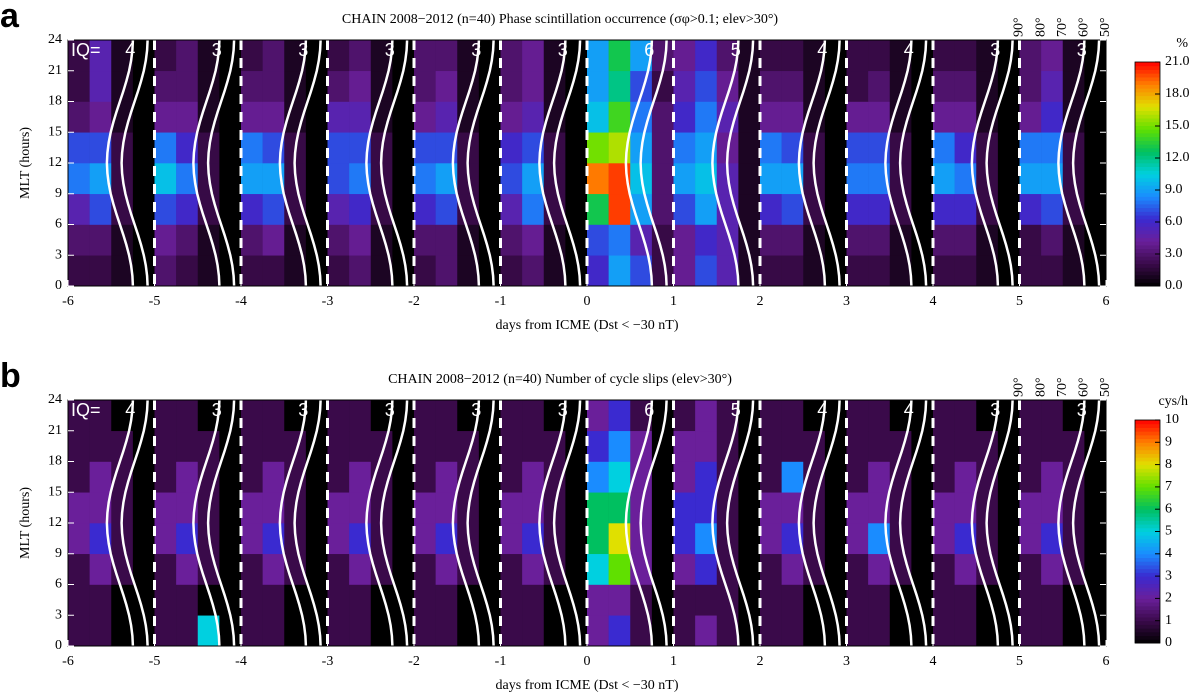 The height and width of the screenshot is (698, 1200). I want to click on iq-value: 6, so click(649, 50).